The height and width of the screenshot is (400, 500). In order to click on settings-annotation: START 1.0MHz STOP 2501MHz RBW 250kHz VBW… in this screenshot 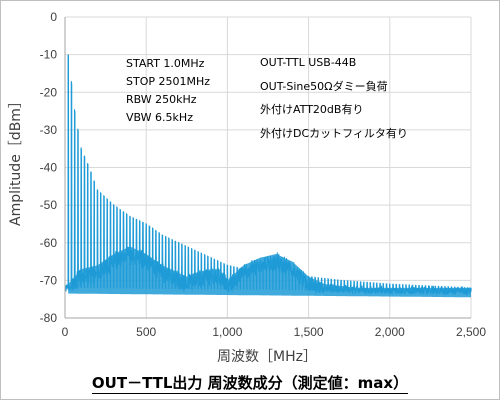, I will do `click(168, 90)`.